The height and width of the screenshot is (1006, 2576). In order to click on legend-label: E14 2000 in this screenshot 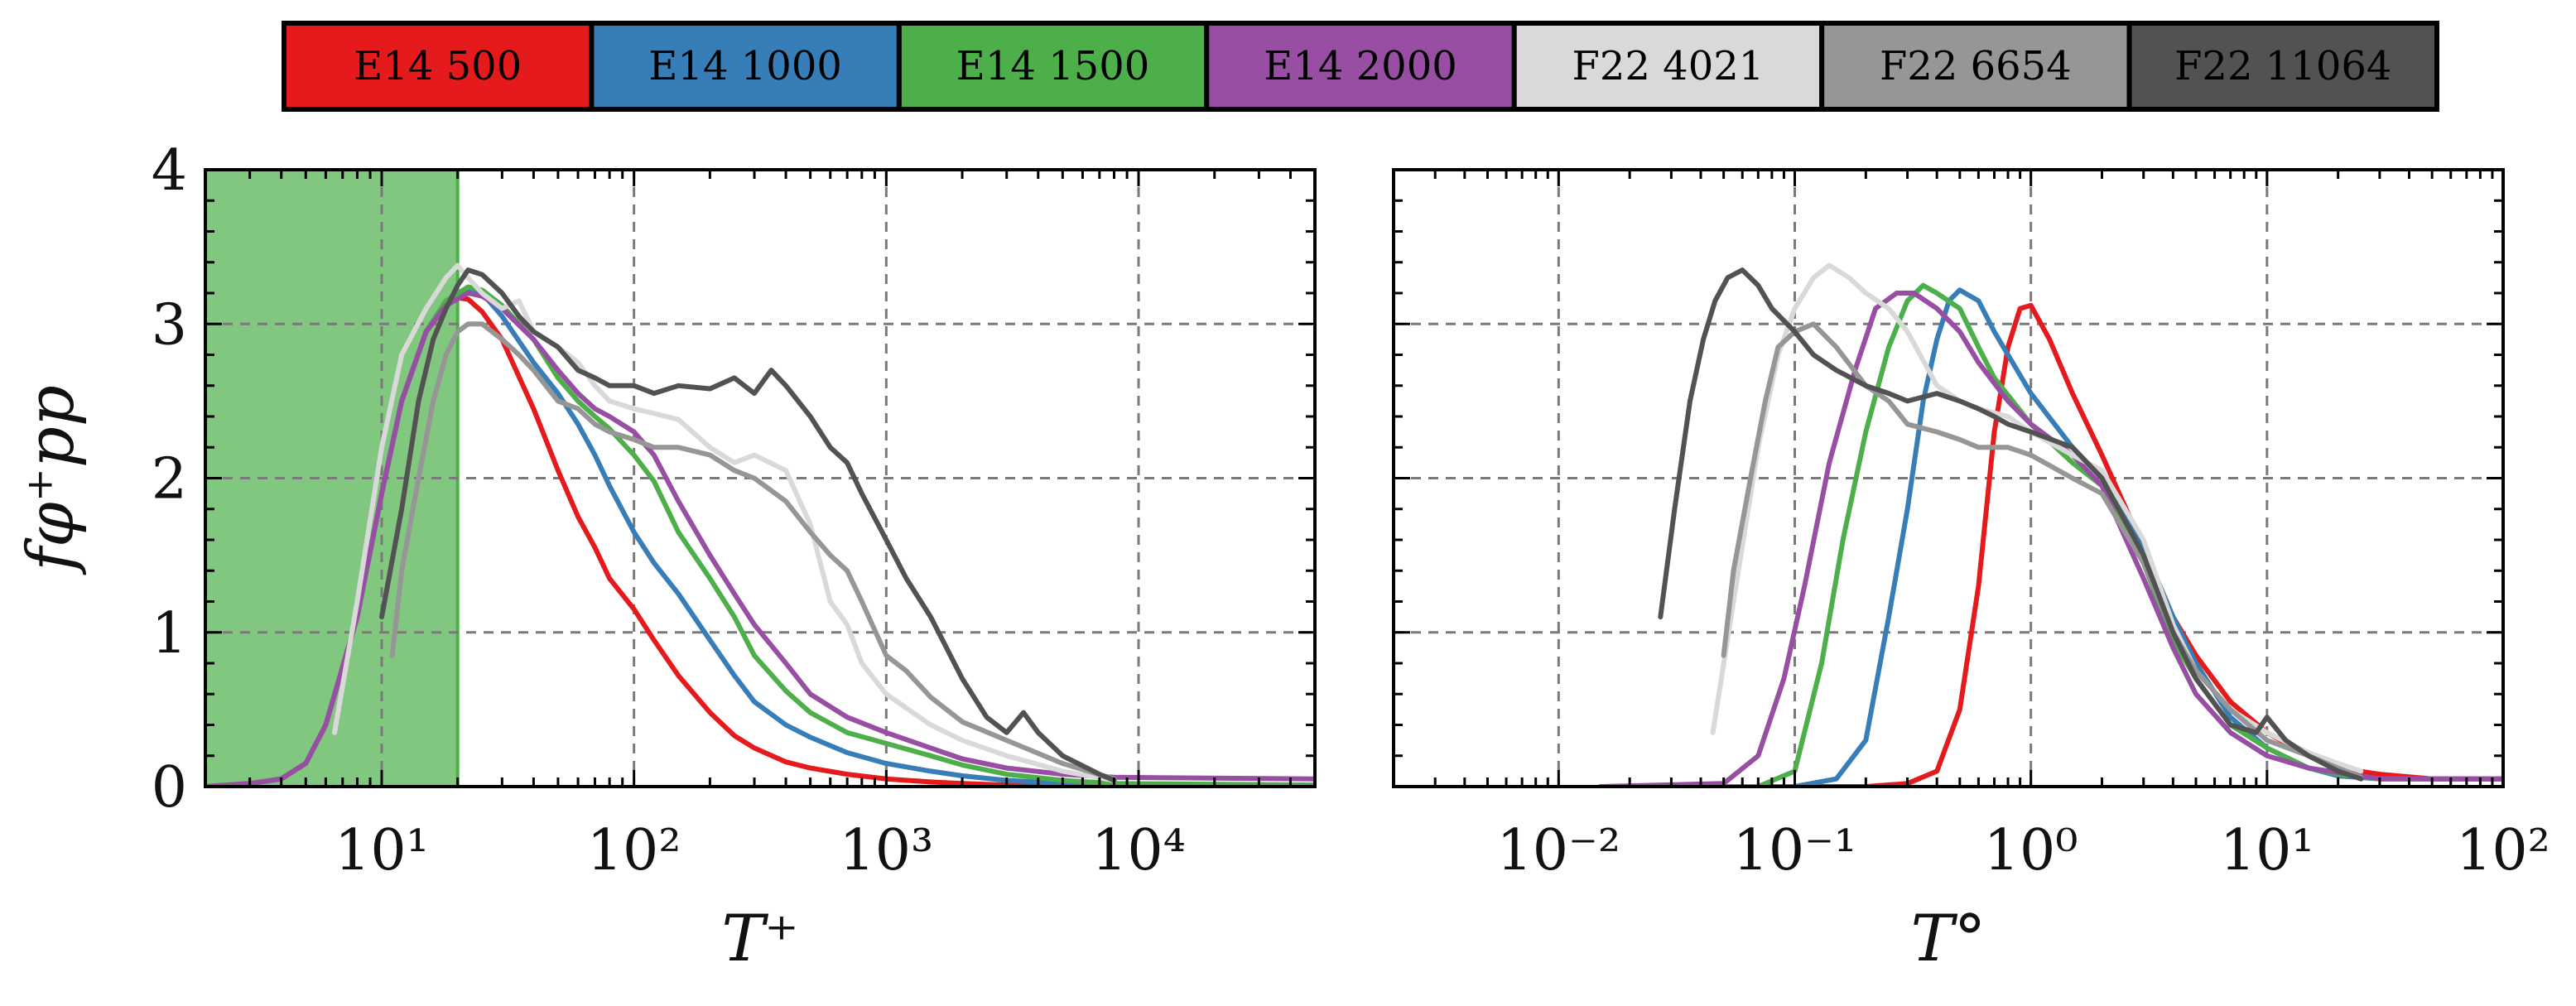, I will do `click(1360, 66)`.